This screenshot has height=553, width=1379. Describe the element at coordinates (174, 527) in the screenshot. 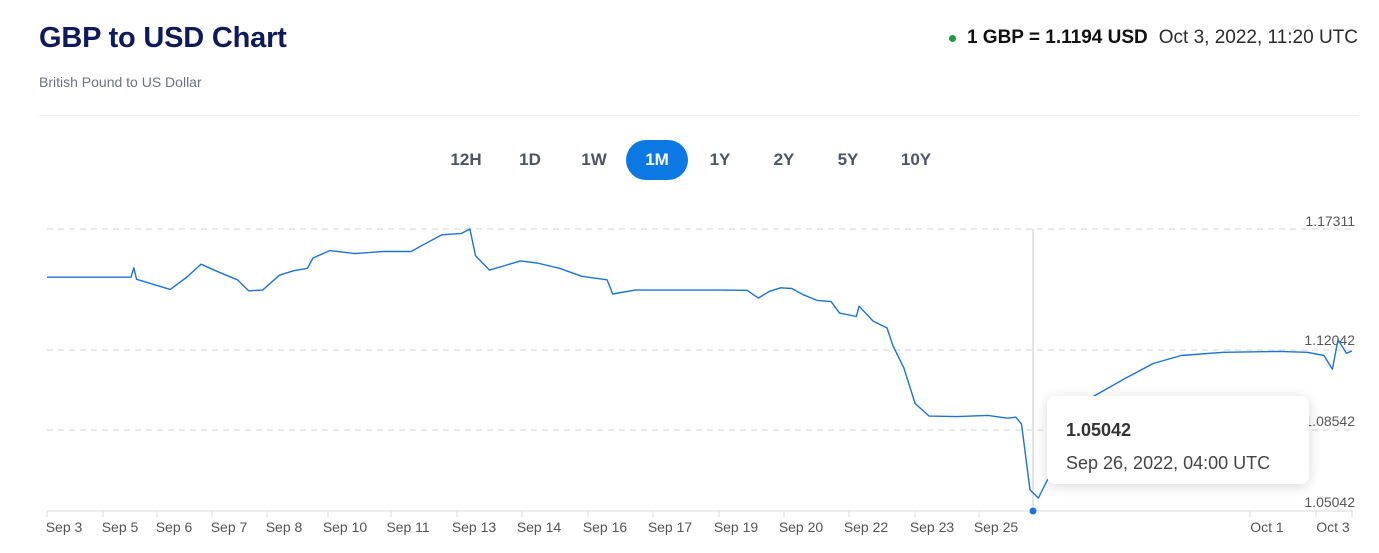

I see `x-tick-label: Sep 6` at that location.